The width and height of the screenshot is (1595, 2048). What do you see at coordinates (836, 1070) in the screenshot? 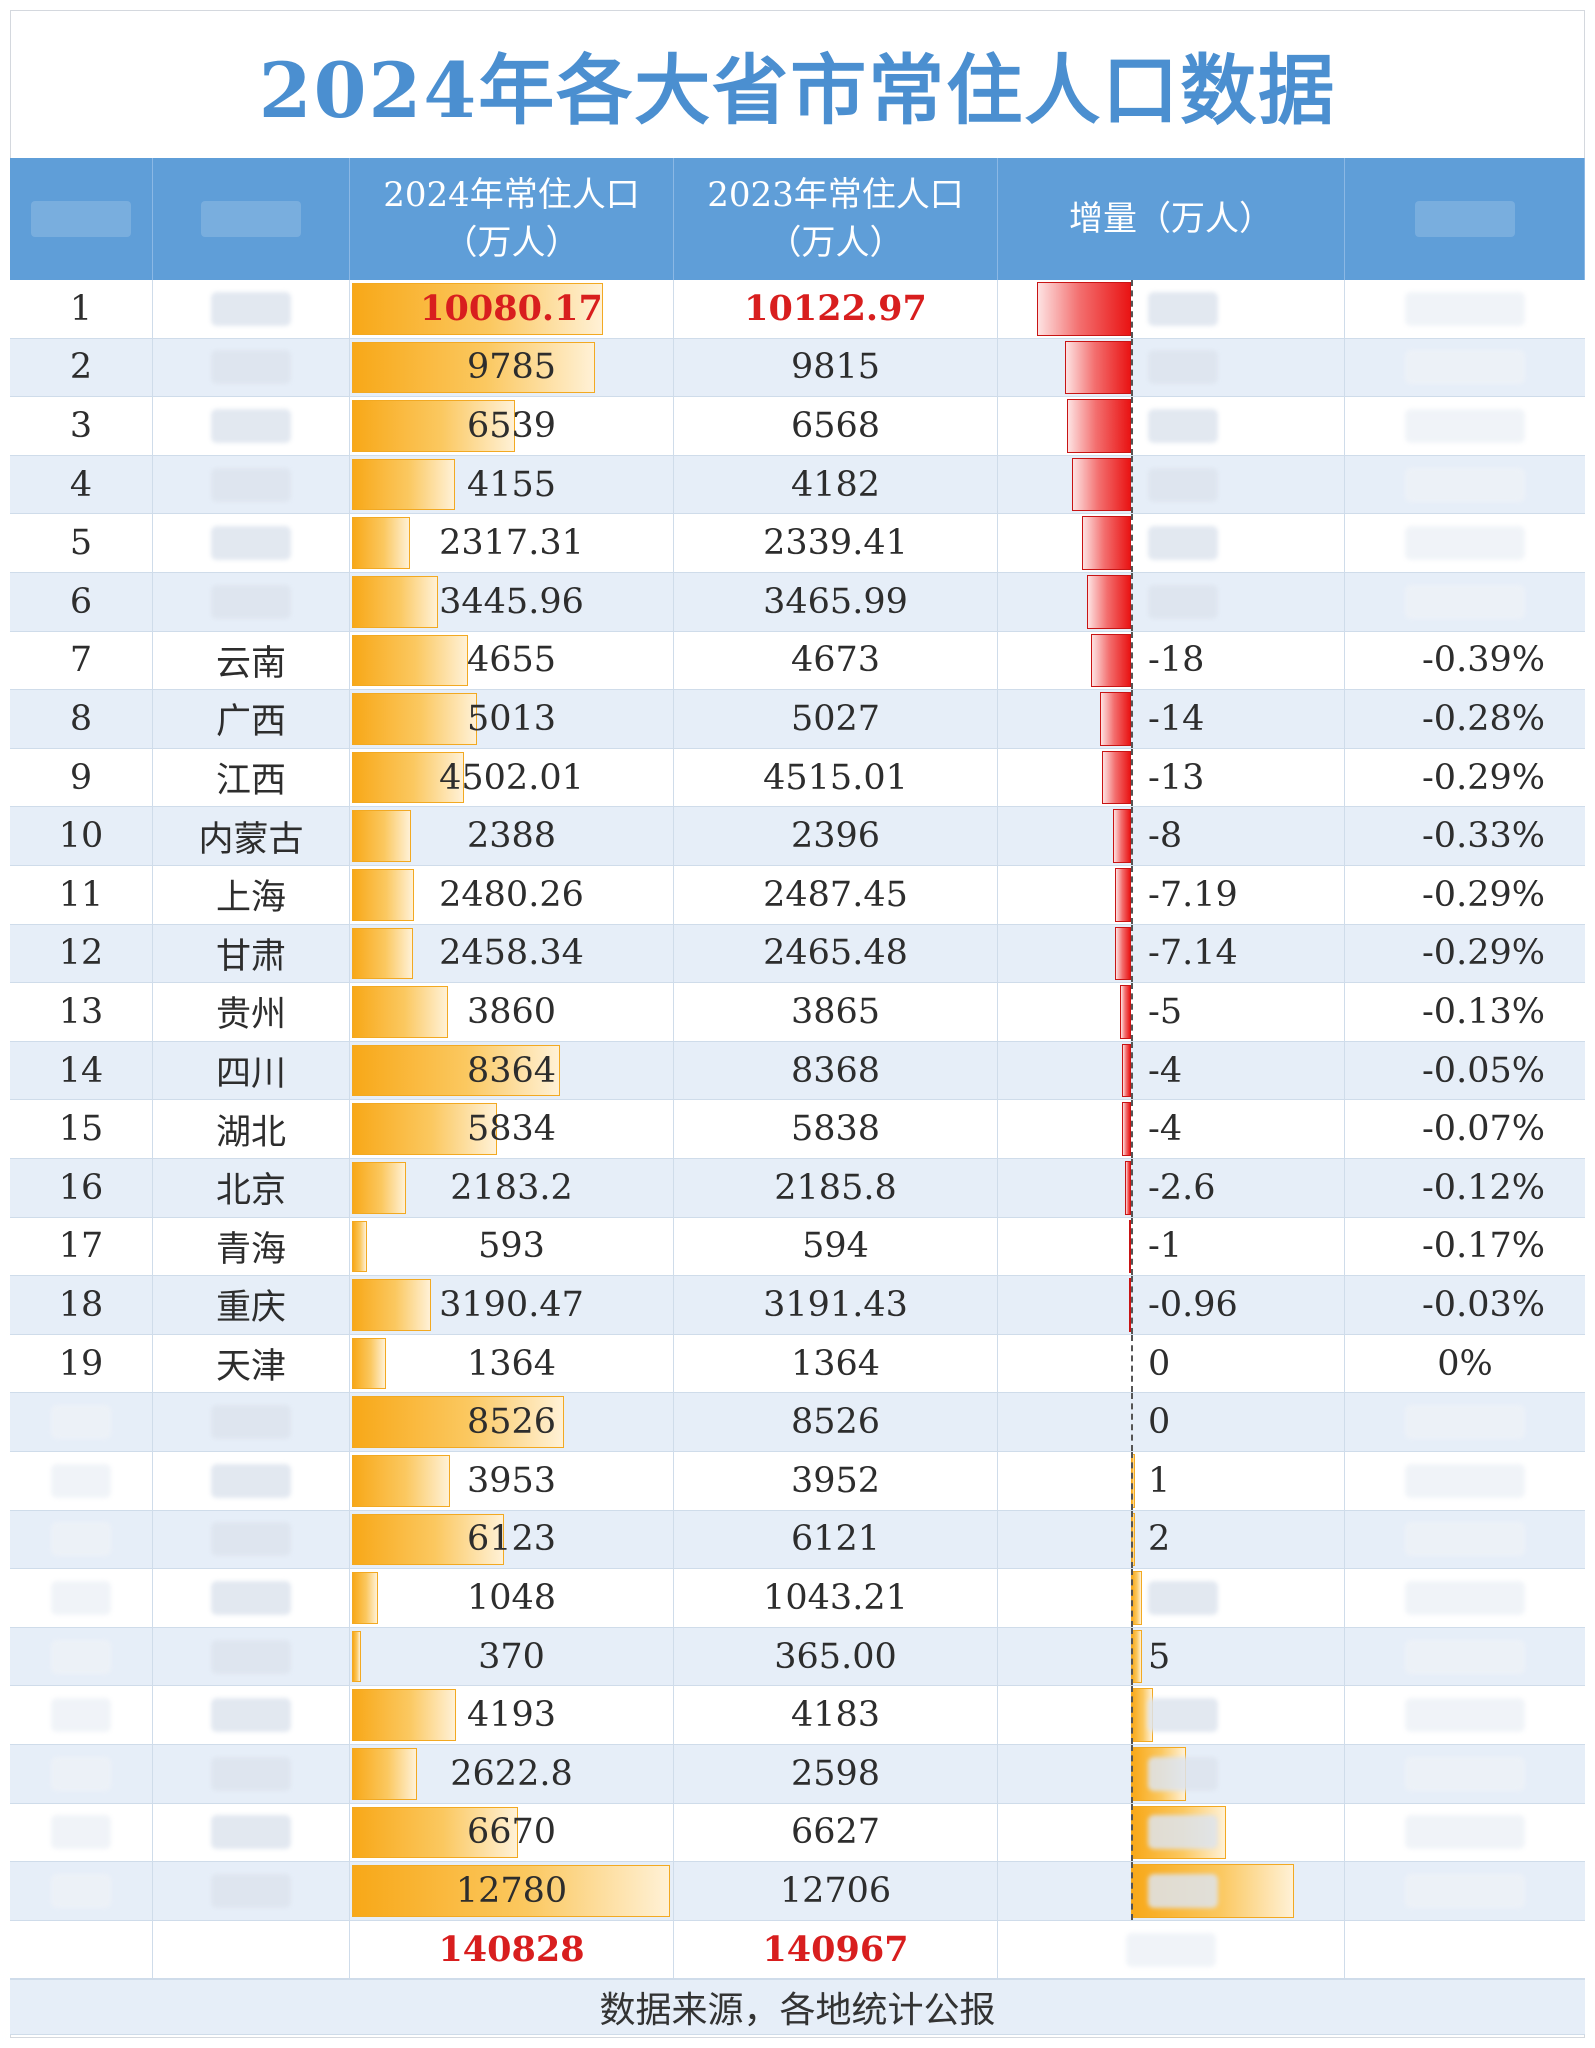
I see `pop-2023-cell: 8368` at bounding box center [836, 1070].